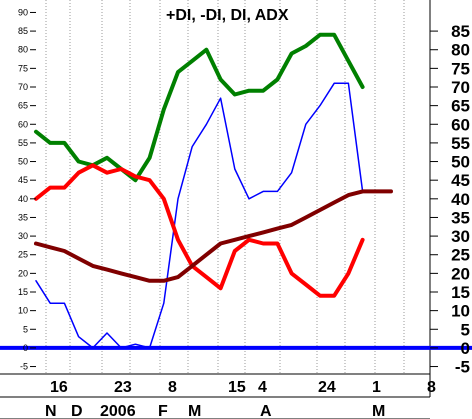 Image resolution: width=472 pixels, height=419 pixels. I want to click on left-tick-label: 60, so click(23, 124).